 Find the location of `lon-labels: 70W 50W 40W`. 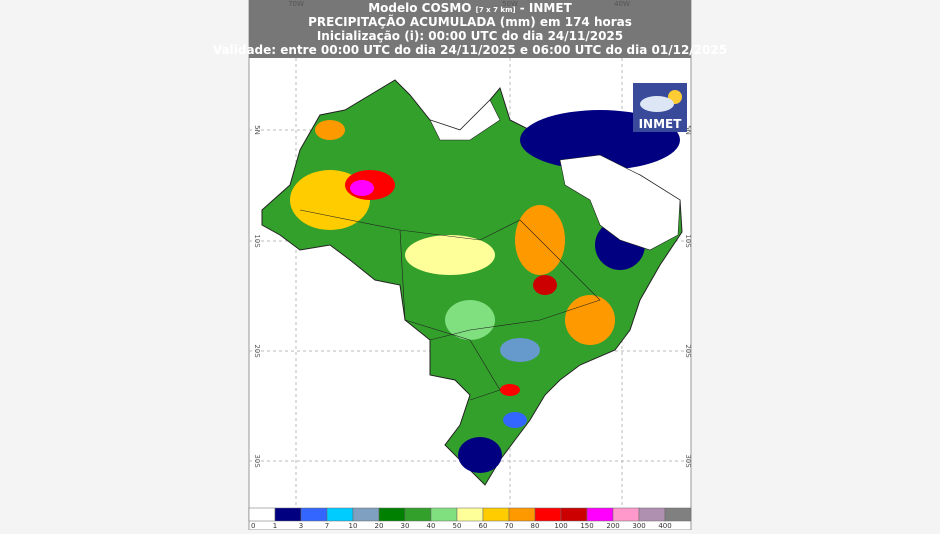

lon-labels: 70W 50W 40W is located at coordinates (459, 4).